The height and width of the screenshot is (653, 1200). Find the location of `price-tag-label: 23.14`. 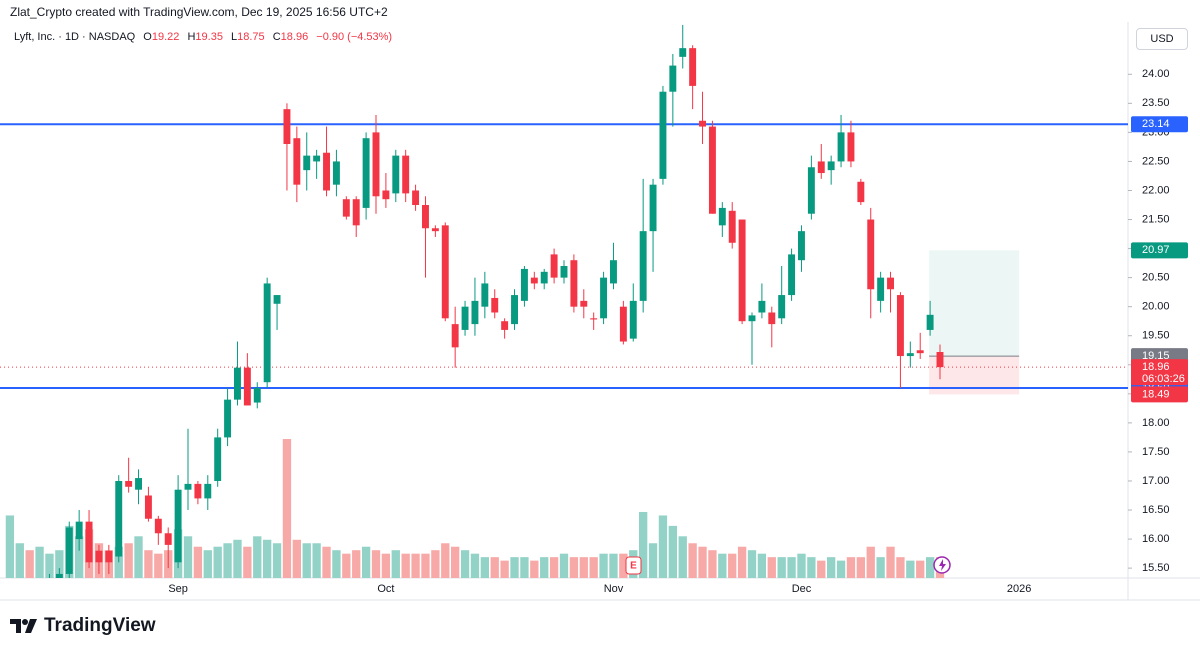

price-tag-label: 23.14 is located at coordinates (1156, 124).